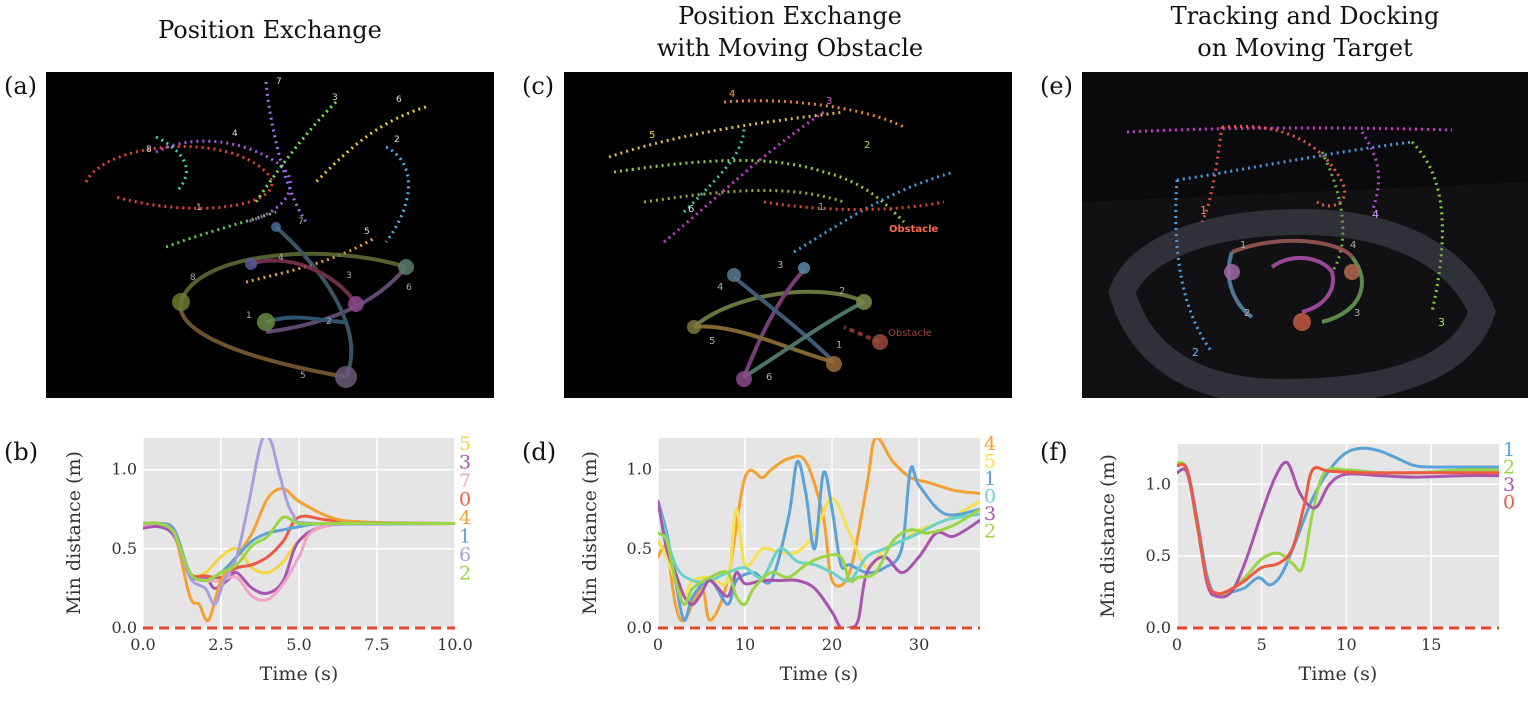  Describe the element at coordinates (465, 481) in the screenshot. I see `legend-label-7: 7` at that location.